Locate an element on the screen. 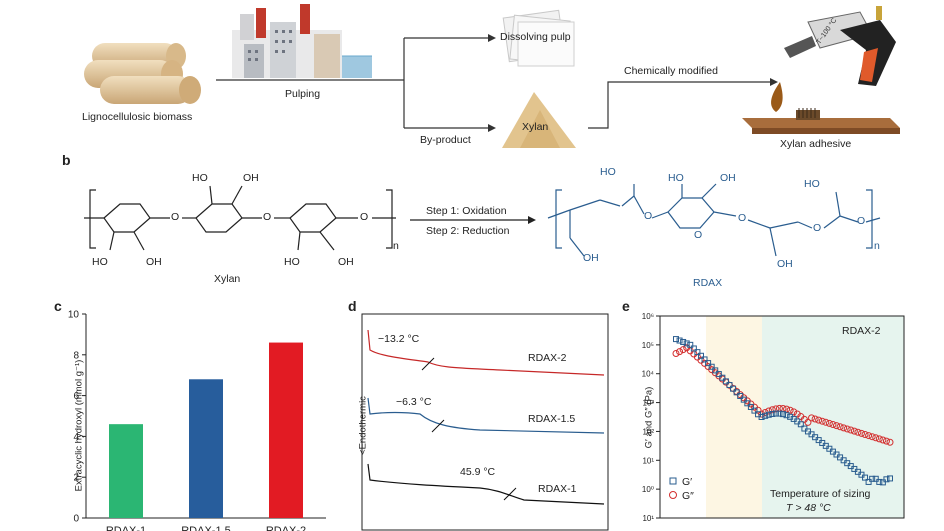 This screenshot has width=944, height=531. rheology-ylabel: G′ and G″ (Pa) is located at coordinates (649, 417).